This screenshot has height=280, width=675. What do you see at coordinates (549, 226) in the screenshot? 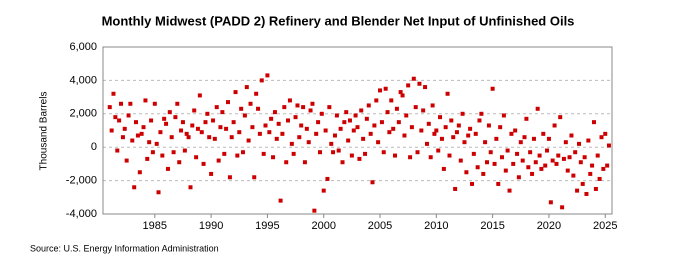
I see `x-tick-label: 2020` at bounding box center [549, 226].